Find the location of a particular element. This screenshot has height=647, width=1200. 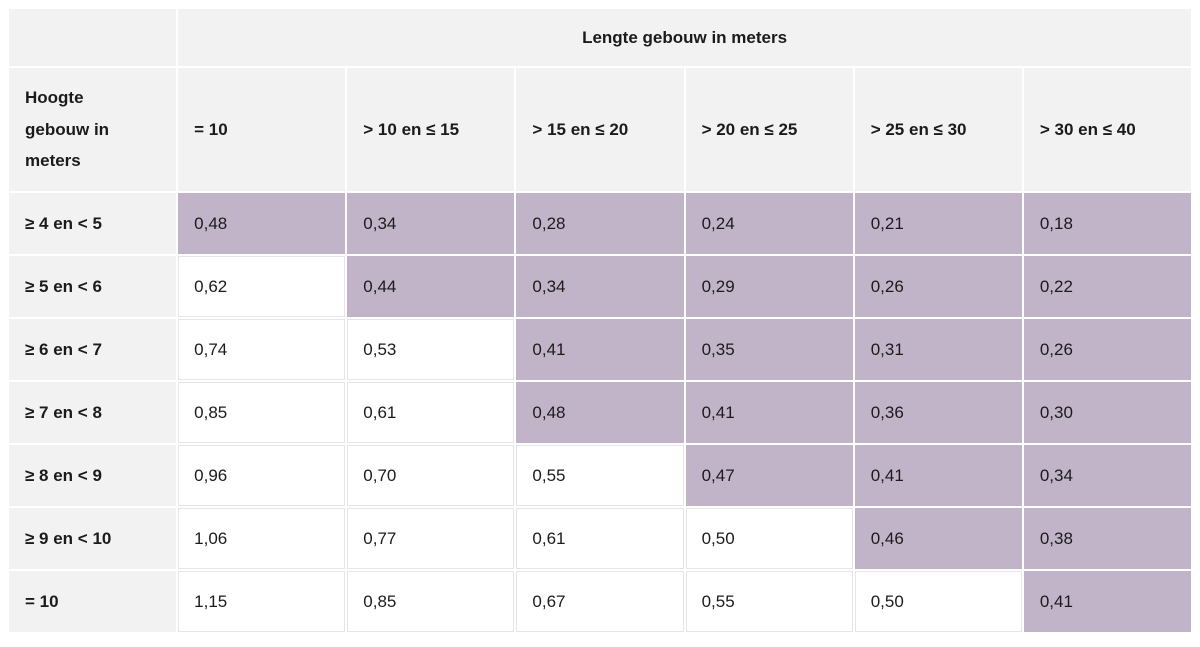

value-cell: 1,15 is located at coordinates (262, 601).